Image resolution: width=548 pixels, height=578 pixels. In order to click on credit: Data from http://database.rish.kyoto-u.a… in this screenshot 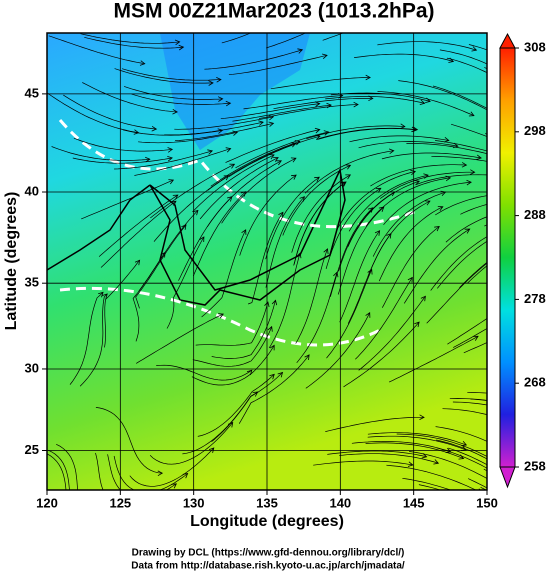, I will do `click(268, 566)`.